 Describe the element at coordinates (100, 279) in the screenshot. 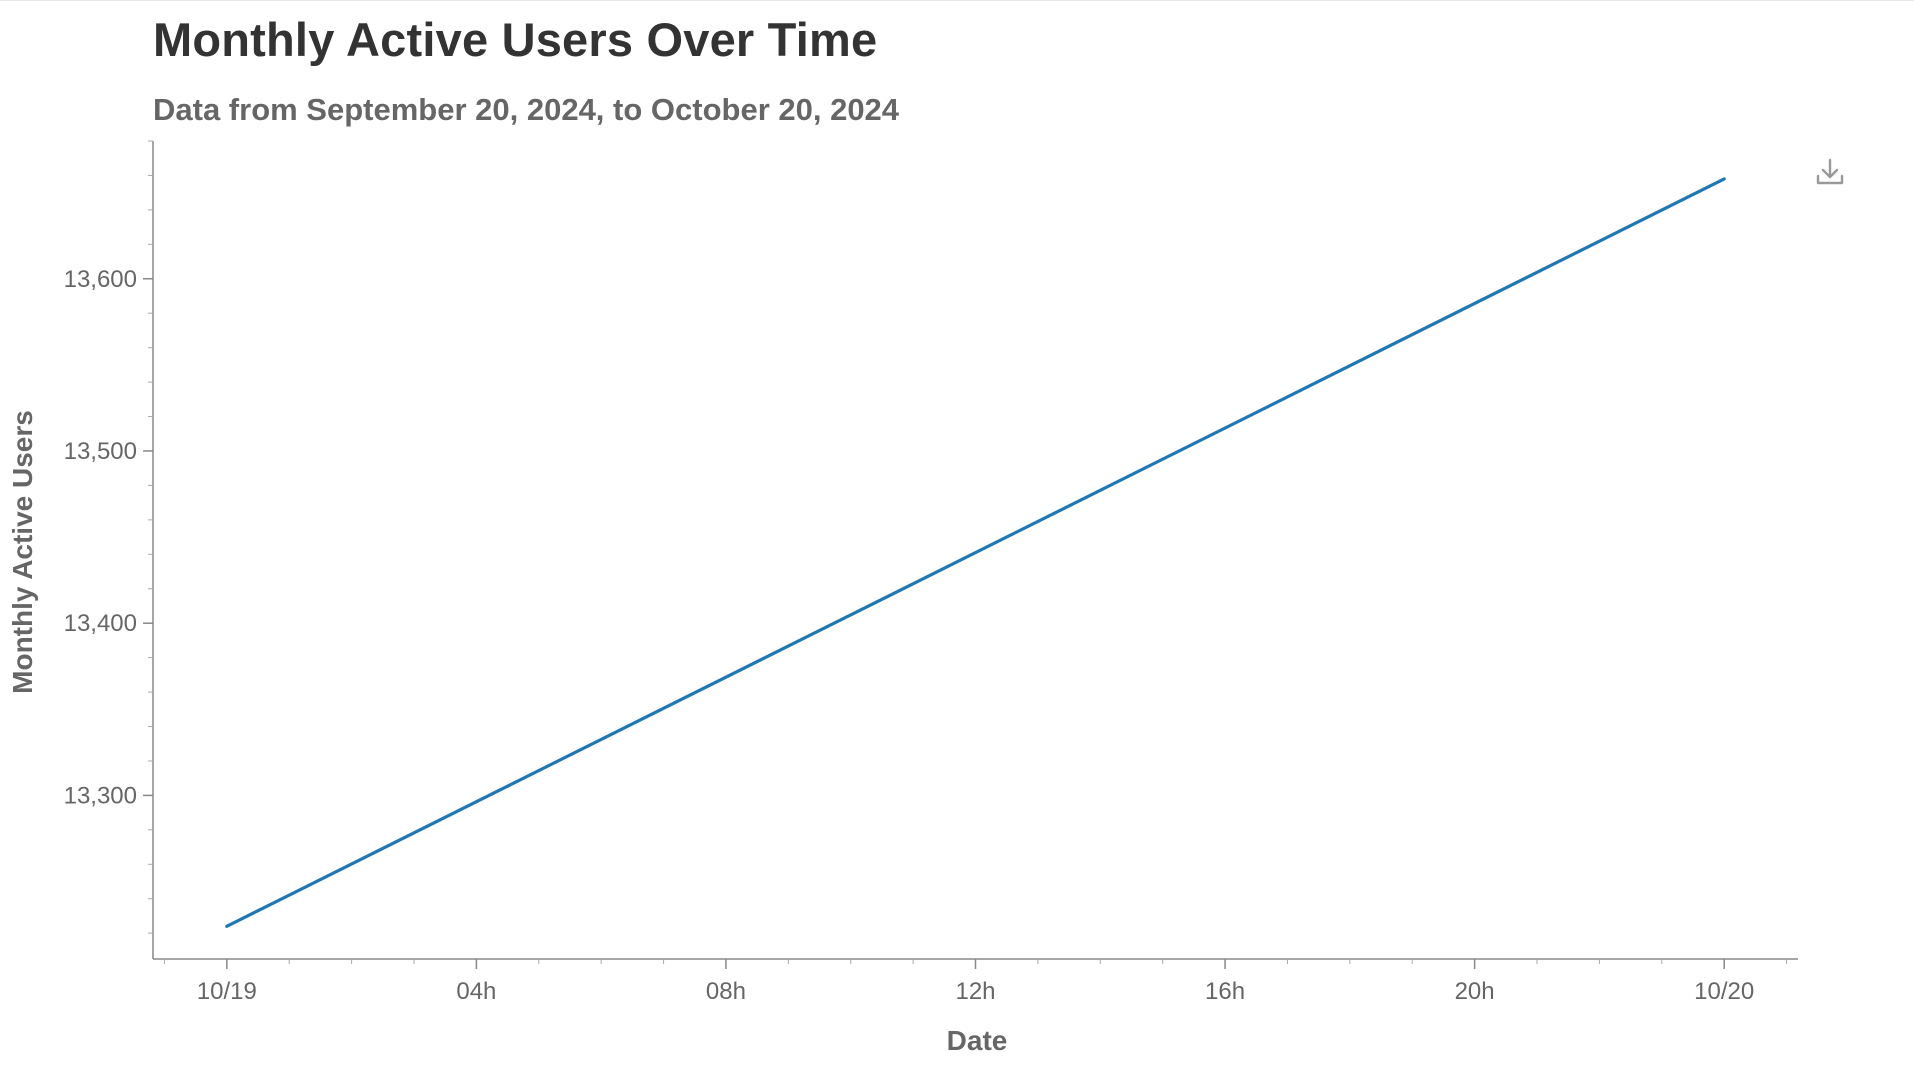

I see `y-tick-label: 13,600` at that location.